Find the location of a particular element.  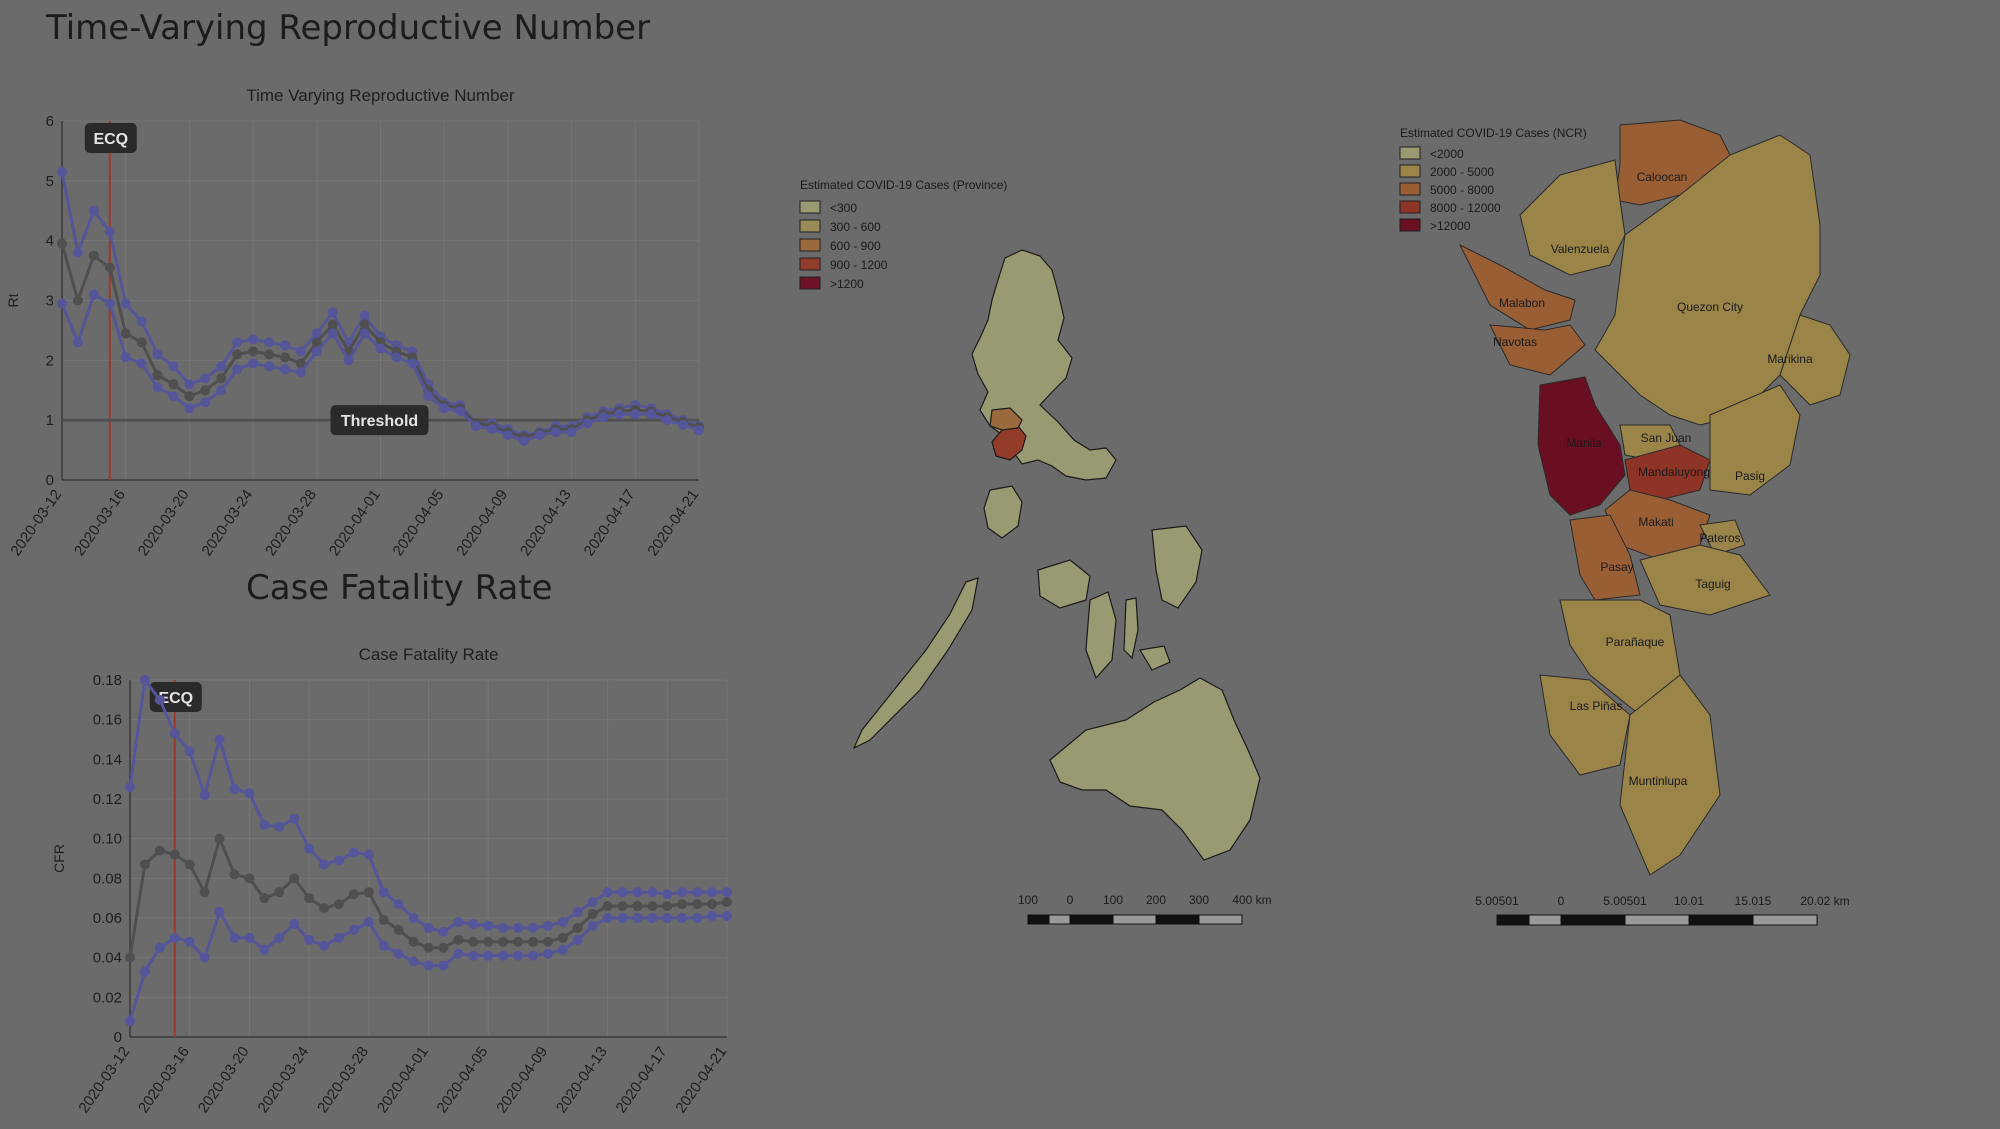

city-label-manila: Manila is located at coordinates (1584, 443).